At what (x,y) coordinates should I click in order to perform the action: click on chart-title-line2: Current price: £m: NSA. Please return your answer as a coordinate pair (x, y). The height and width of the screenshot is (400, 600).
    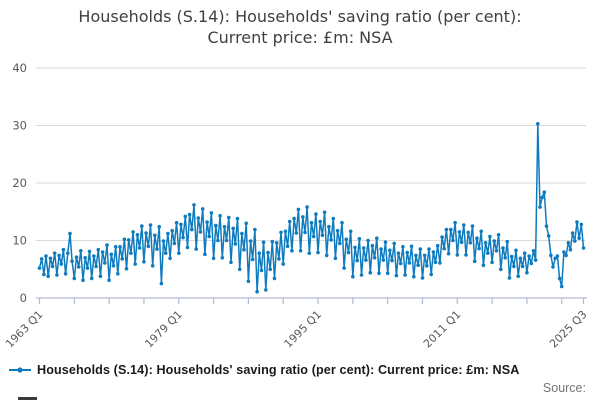
    Looking at the image, I should click on (300, 37).